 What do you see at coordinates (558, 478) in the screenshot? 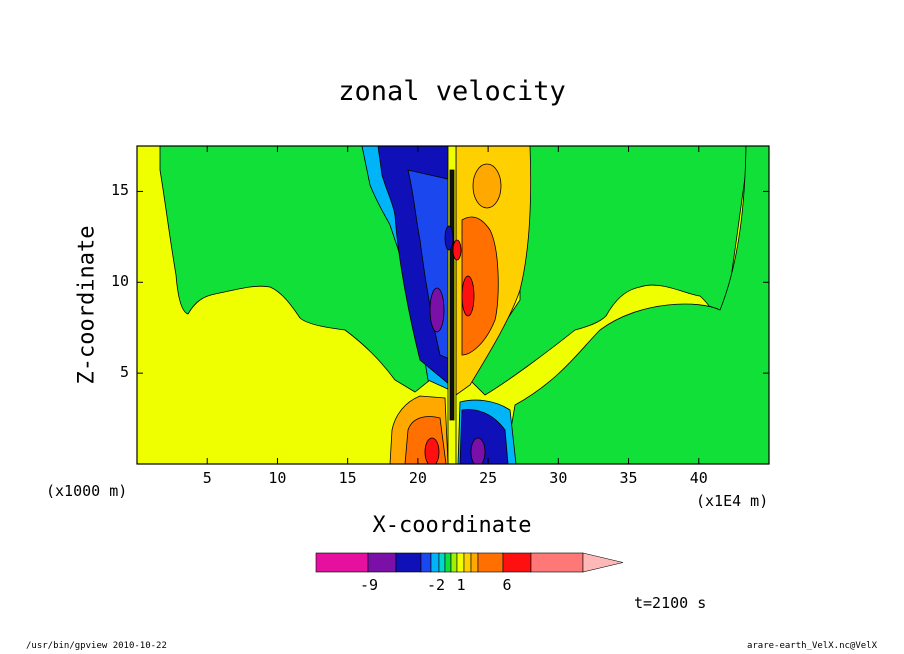
I see `x-tick-label: 30` at bounding box center [558, 478].